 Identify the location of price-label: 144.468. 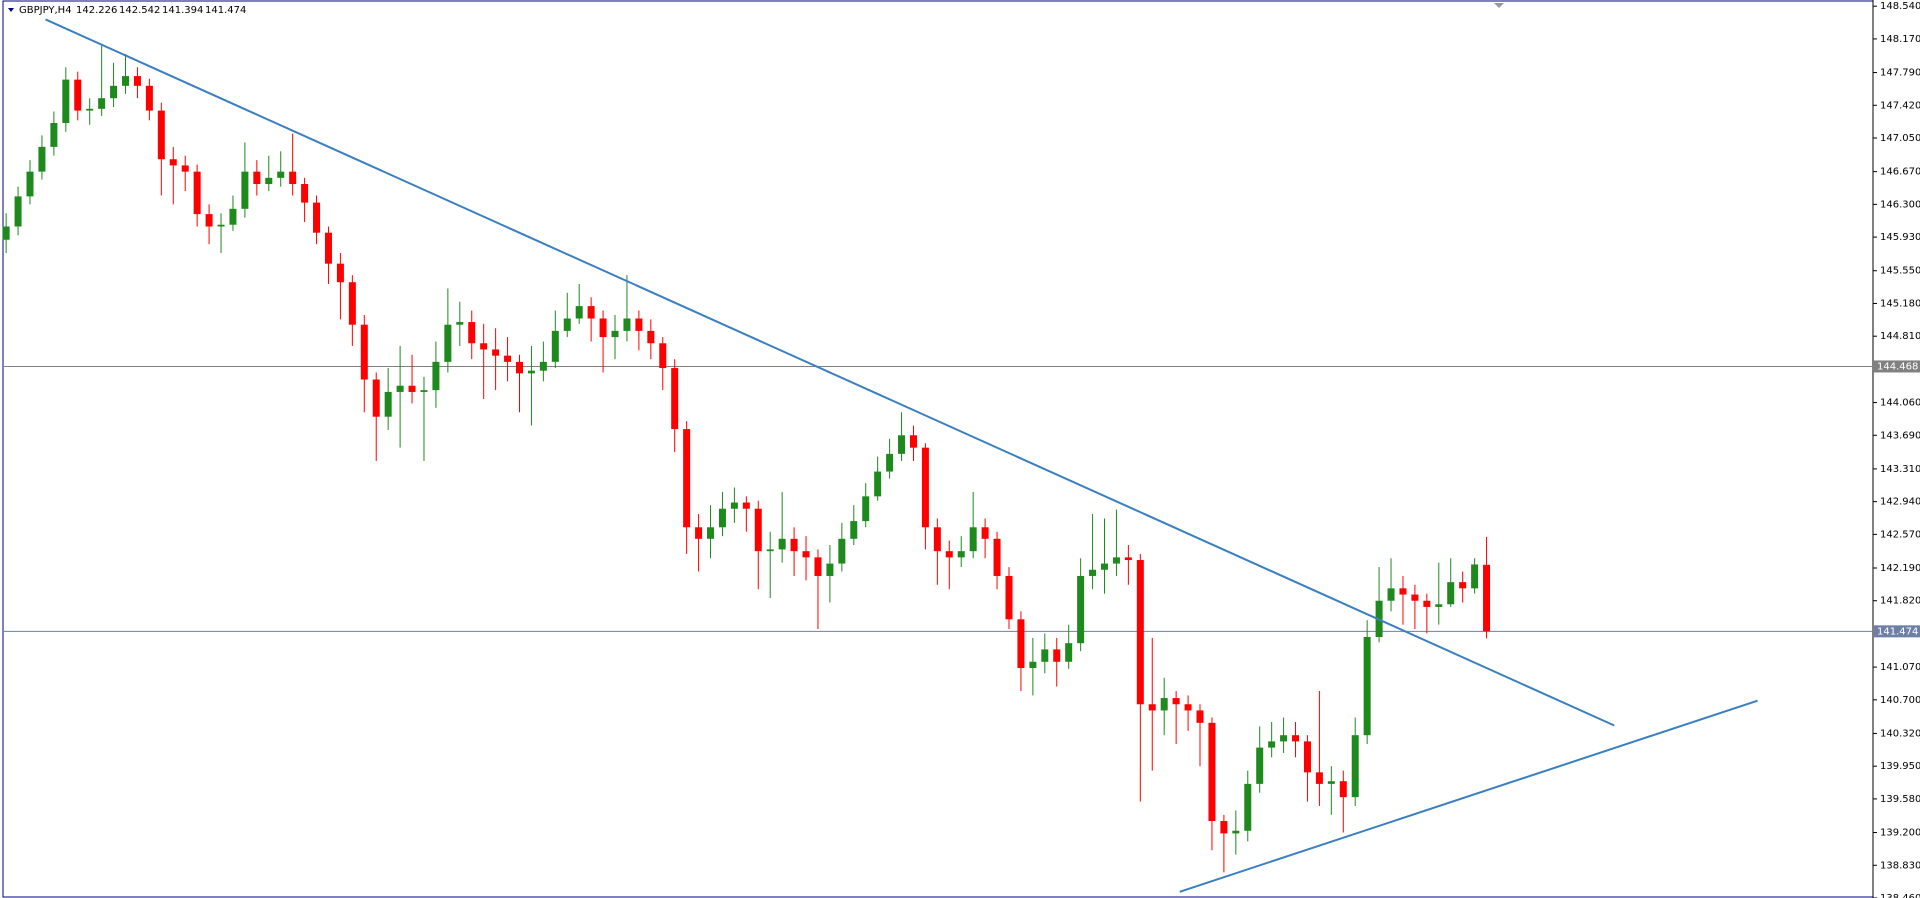
(1897, 366).